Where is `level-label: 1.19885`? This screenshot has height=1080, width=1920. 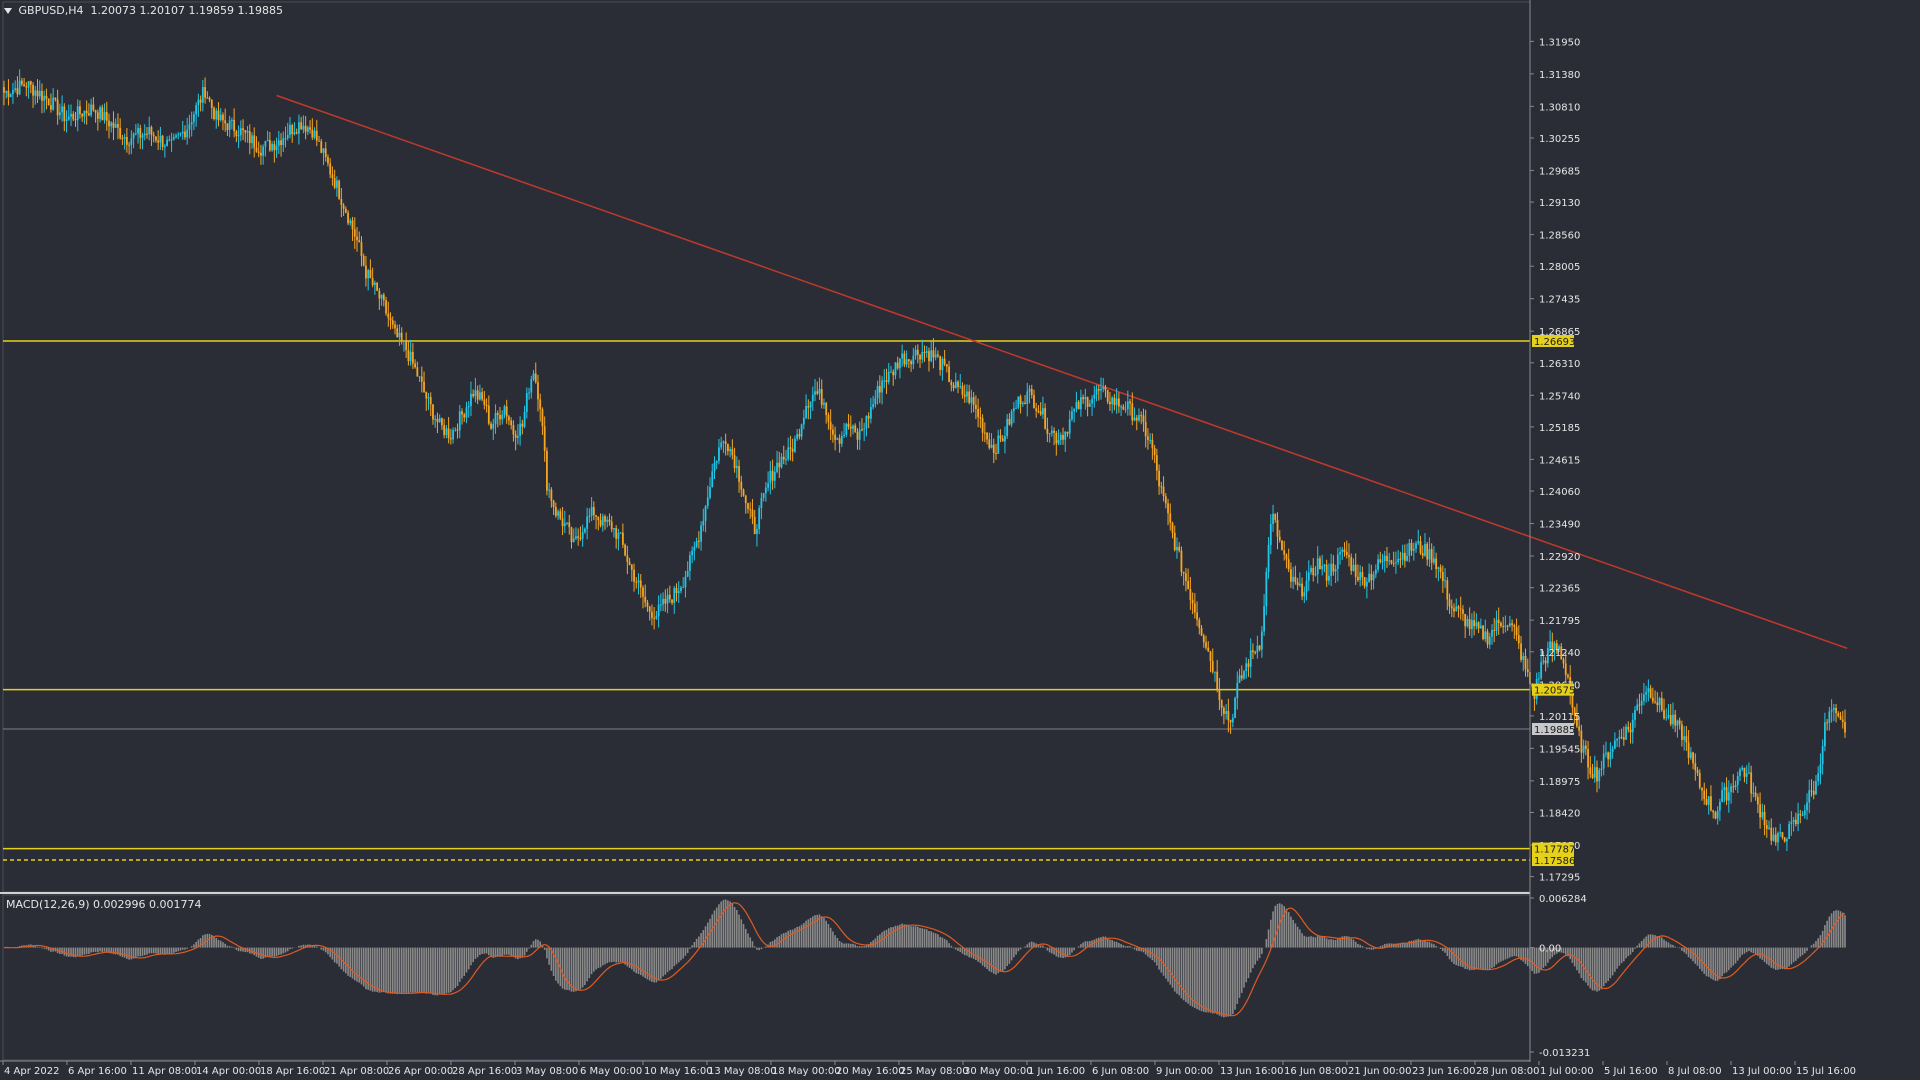
level-label: 1.19885 is located at coordinates (1554, 730).